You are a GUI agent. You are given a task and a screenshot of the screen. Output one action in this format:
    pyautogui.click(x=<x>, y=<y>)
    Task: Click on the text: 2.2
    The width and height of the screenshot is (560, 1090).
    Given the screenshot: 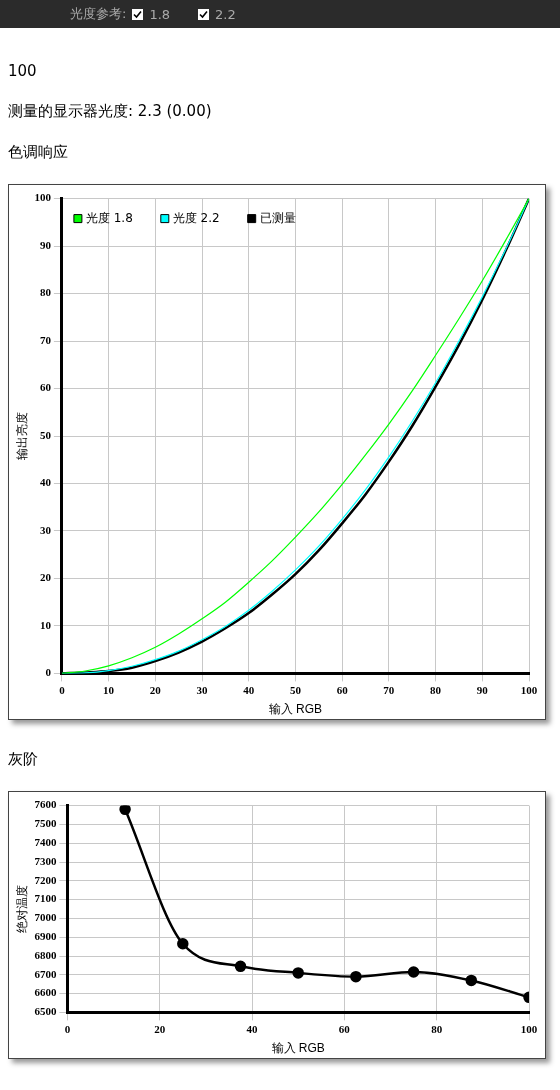 What is the action you would take?
    pyautogui.click(x=225, y=14)
    